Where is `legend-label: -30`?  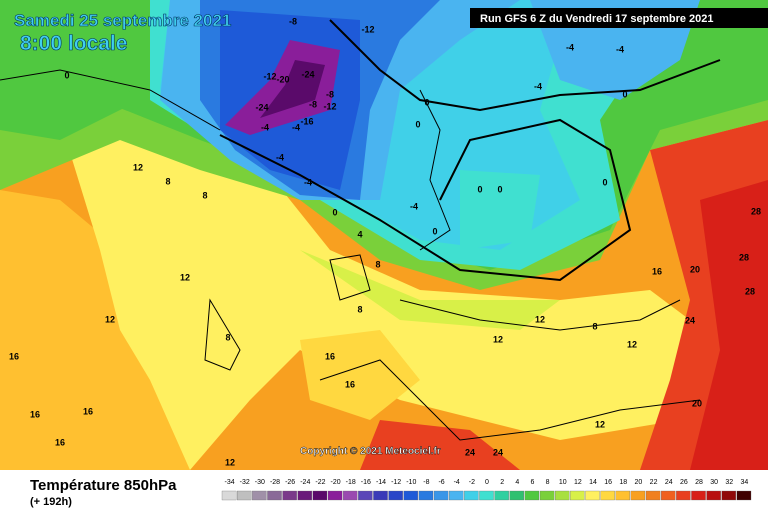 legend-label: -30 is located at coordinates (260, 482).